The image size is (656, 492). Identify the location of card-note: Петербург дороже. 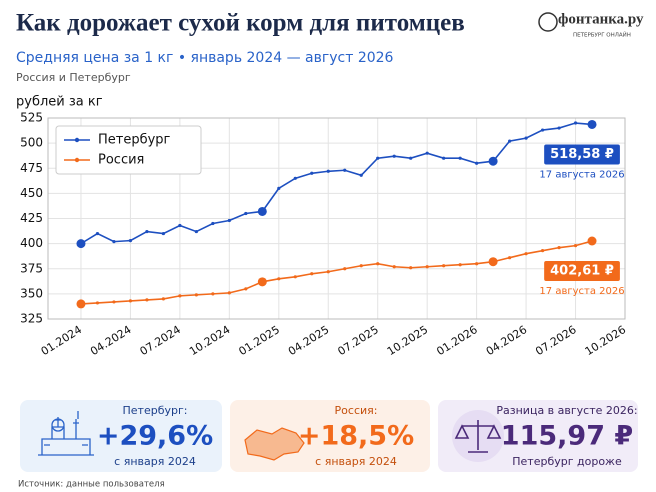
(567, 461).